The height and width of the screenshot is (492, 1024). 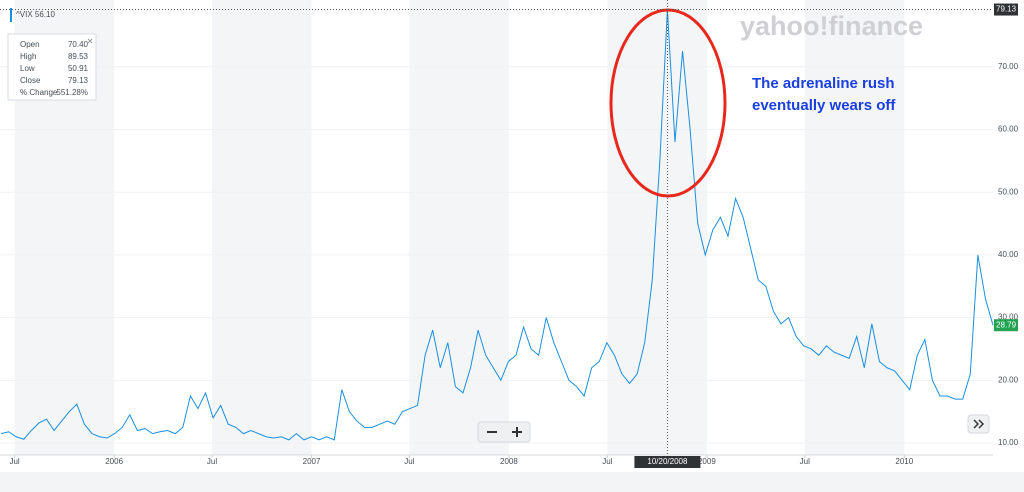 I want to click on info-label: Close, so click(x=30, y=80).